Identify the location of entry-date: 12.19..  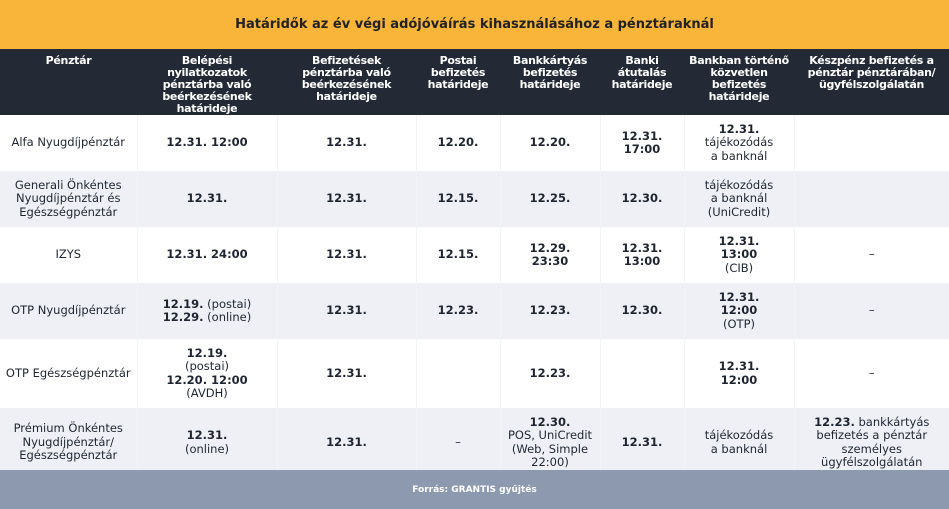
(183, 303).